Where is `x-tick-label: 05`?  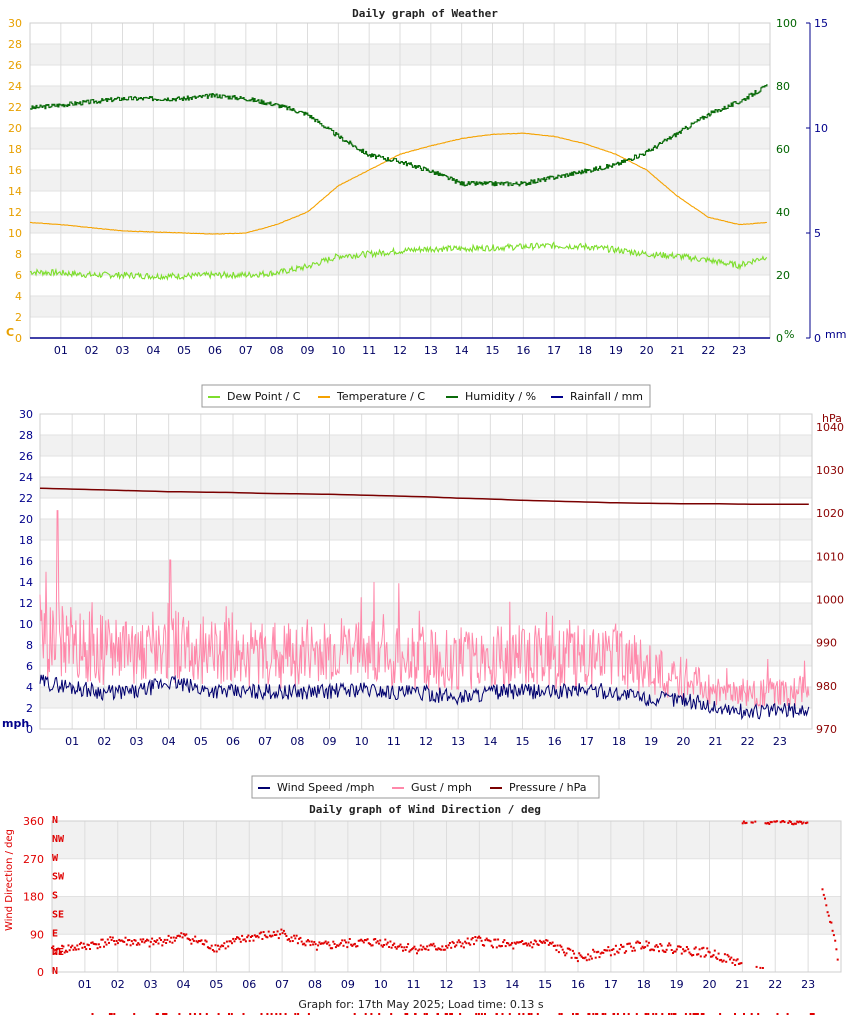
x-tick-label: 05 is located at coordinates (216, 984).